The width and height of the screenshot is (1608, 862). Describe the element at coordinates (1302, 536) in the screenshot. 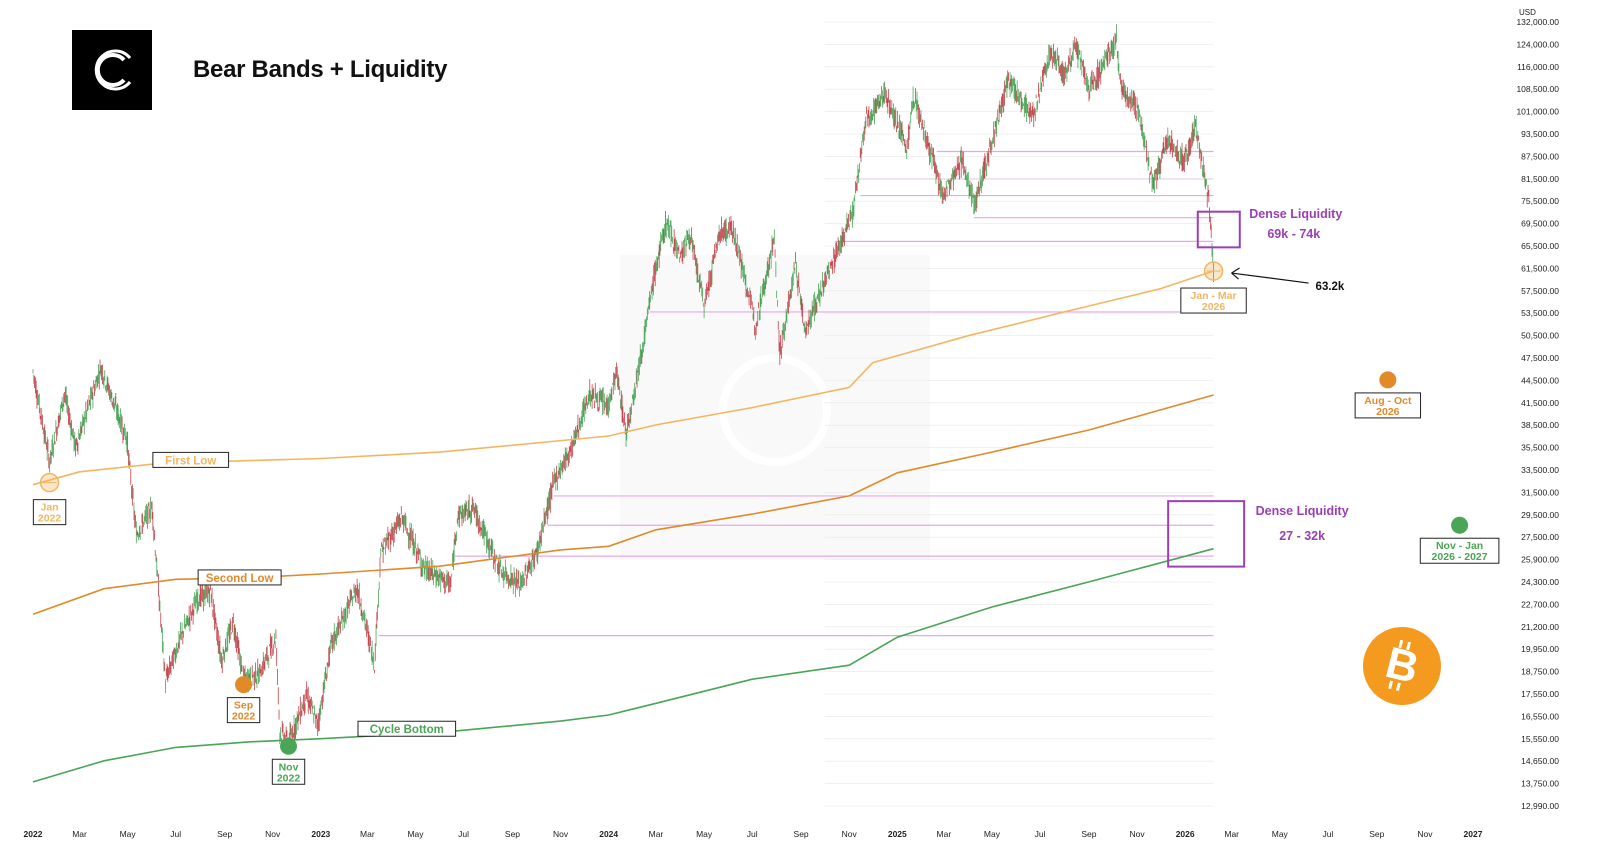

I see `liquidity-zone-range: 27 - 32k` at that location.